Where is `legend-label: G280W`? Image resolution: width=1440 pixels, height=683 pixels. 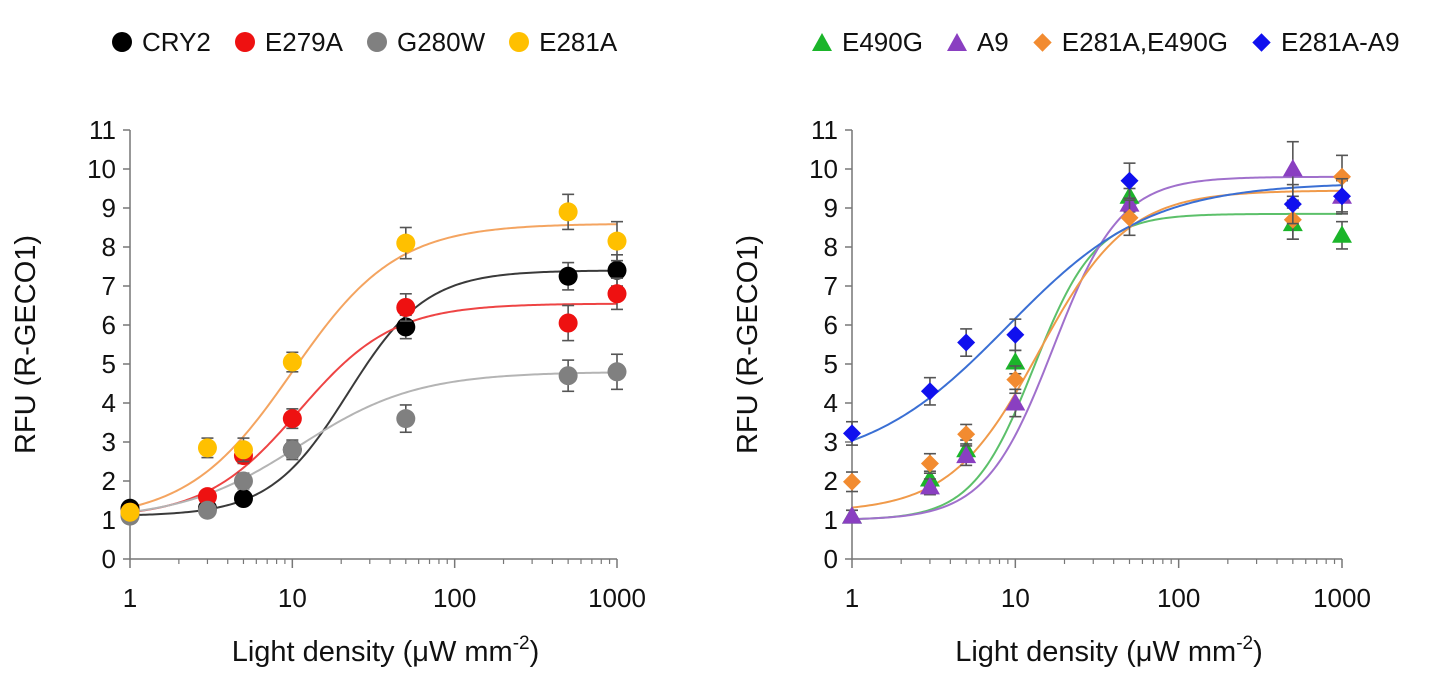
legend-label: G280W is located at coordinates (441, 41).